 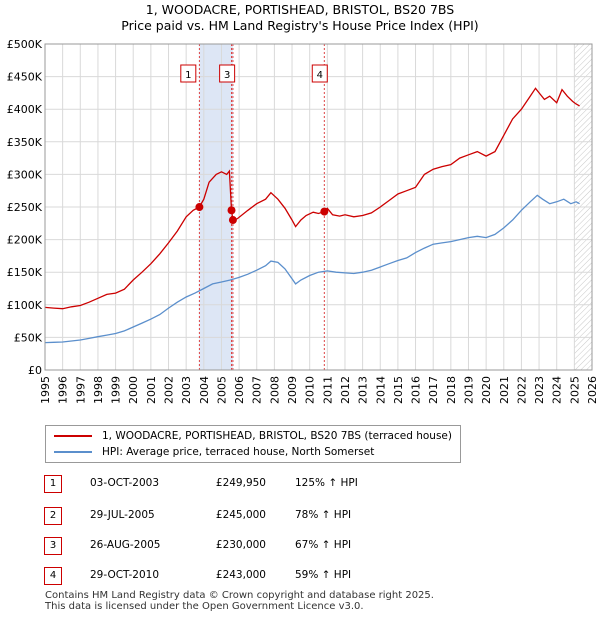 What do you see at coordinates (45, 390) in the screenshot?
I see `x-tick-label: 1995` at bounding box center [45, 390].